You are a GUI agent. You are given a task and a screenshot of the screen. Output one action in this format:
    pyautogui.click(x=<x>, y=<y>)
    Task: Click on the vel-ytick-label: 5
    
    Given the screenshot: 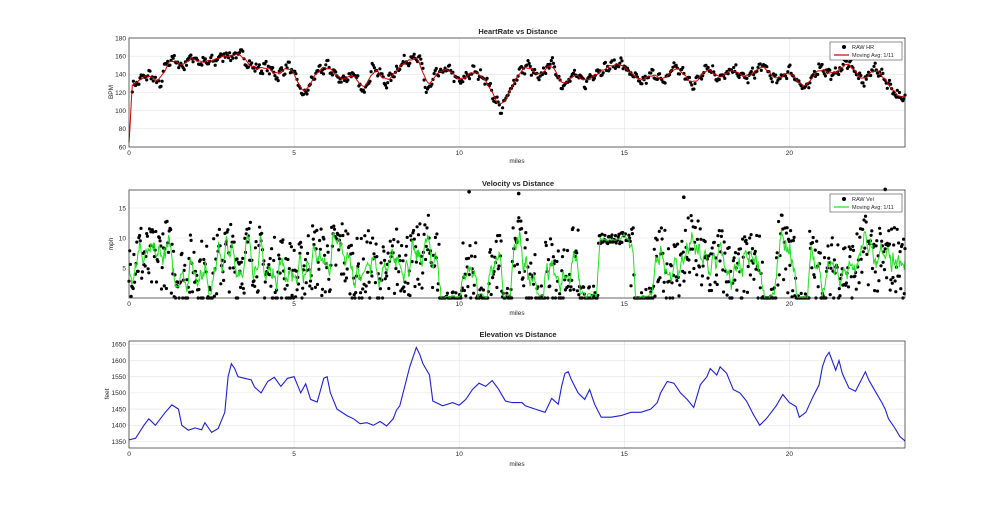 What is the action you would take?
    pyautogui.click(x=124, y=268)
    